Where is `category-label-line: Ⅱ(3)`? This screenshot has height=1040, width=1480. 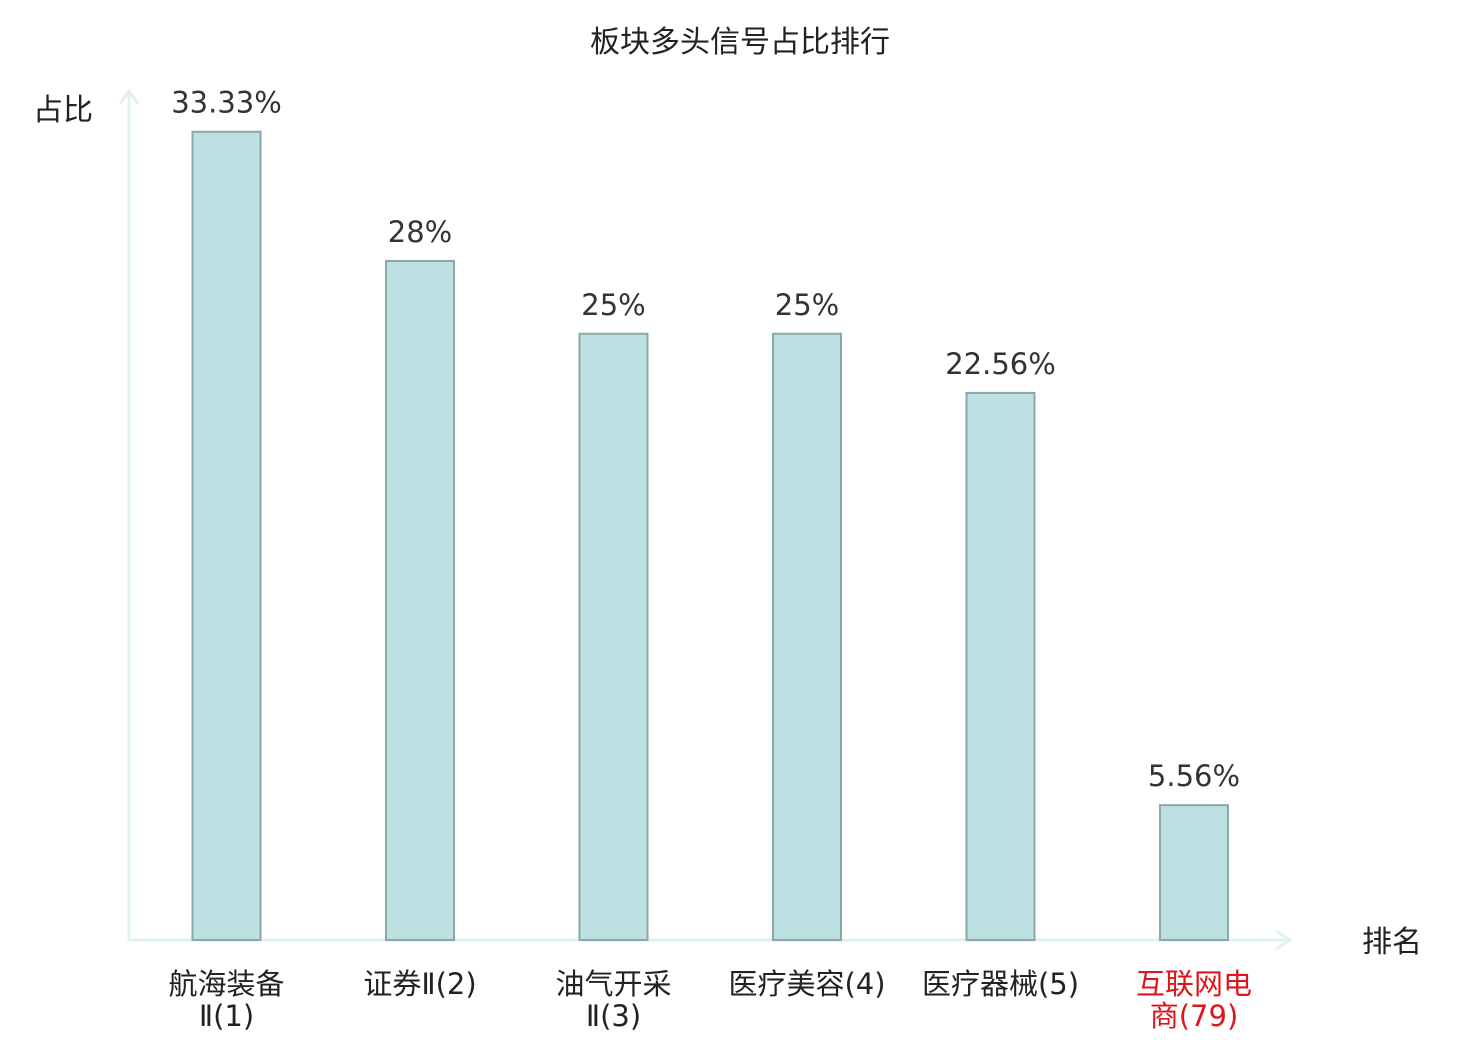
category-label-line: Ⅱ(3) is located at coordinates (613, 1016).